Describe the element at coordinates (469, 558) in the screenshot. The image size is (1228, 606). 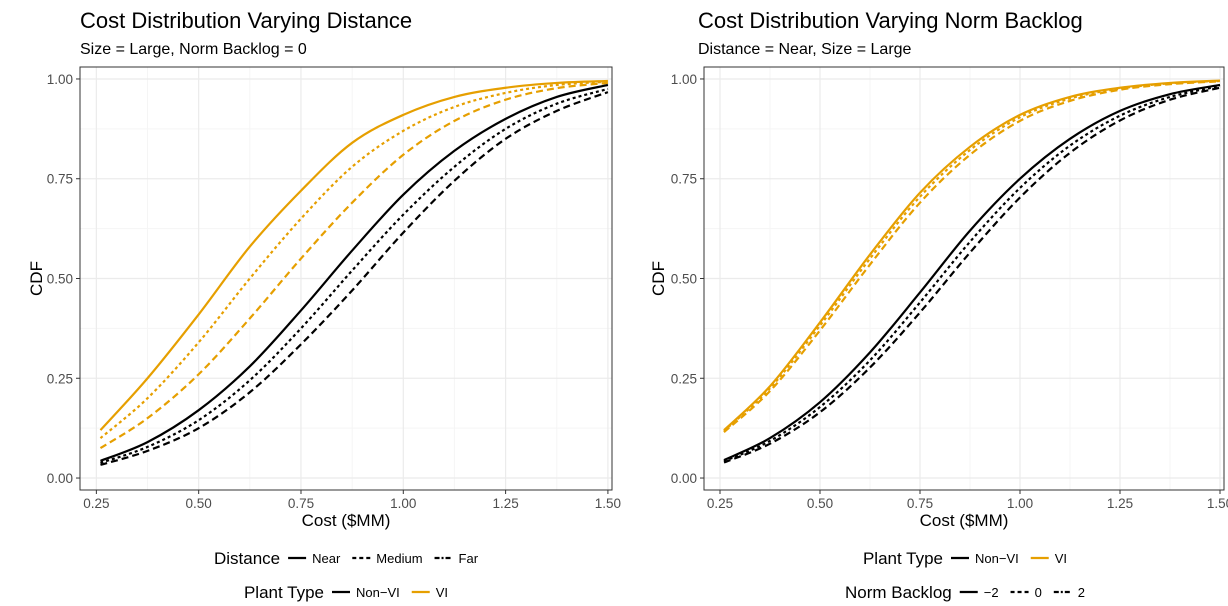
I see `legend-label: Far` at that location.